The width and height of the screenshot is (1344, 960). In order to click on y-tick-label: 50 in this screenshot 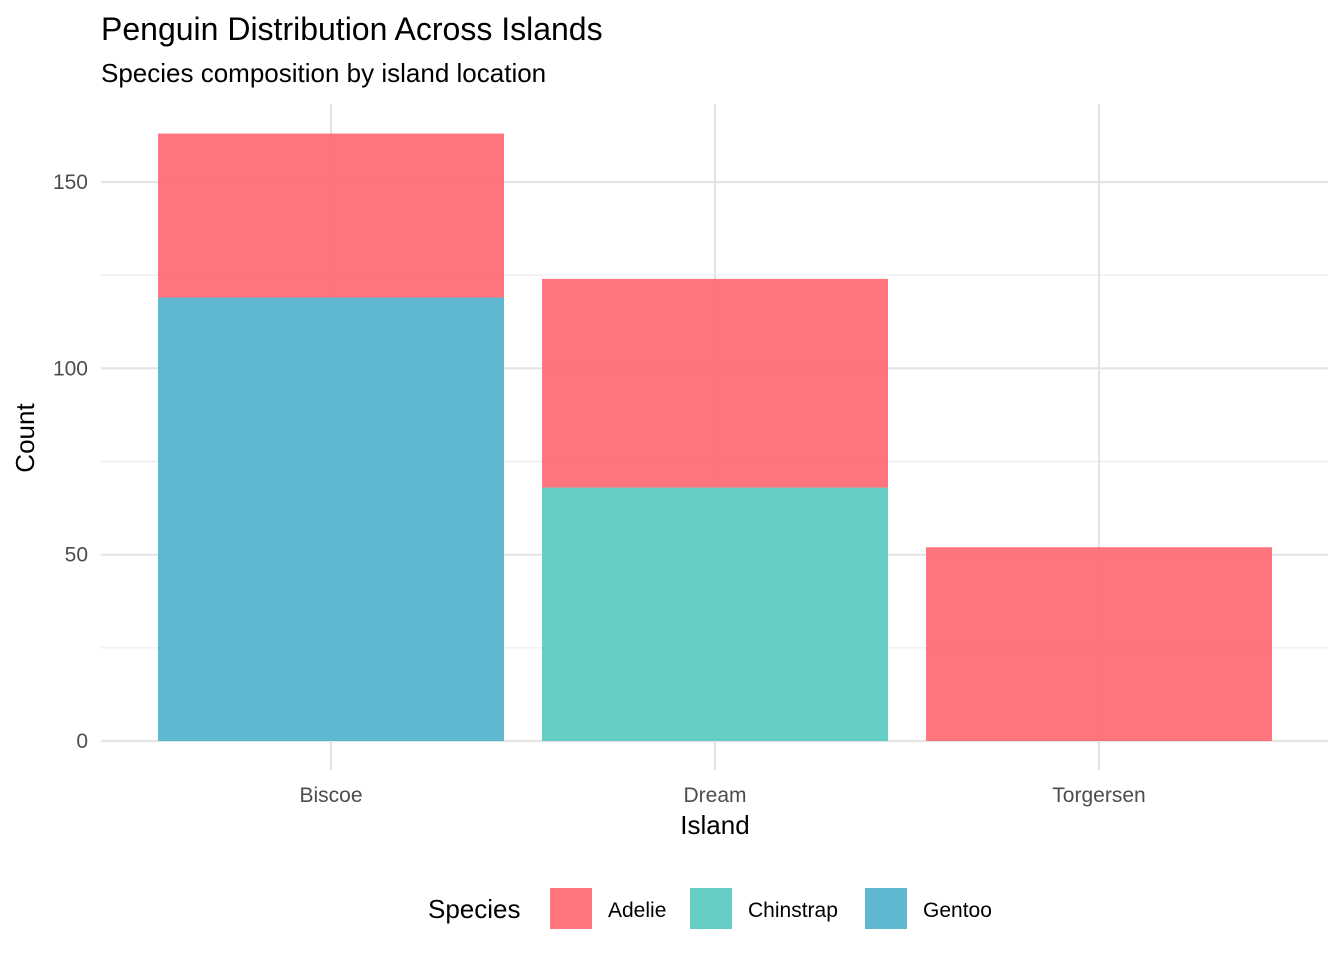, I will do `click(76, 555)`.